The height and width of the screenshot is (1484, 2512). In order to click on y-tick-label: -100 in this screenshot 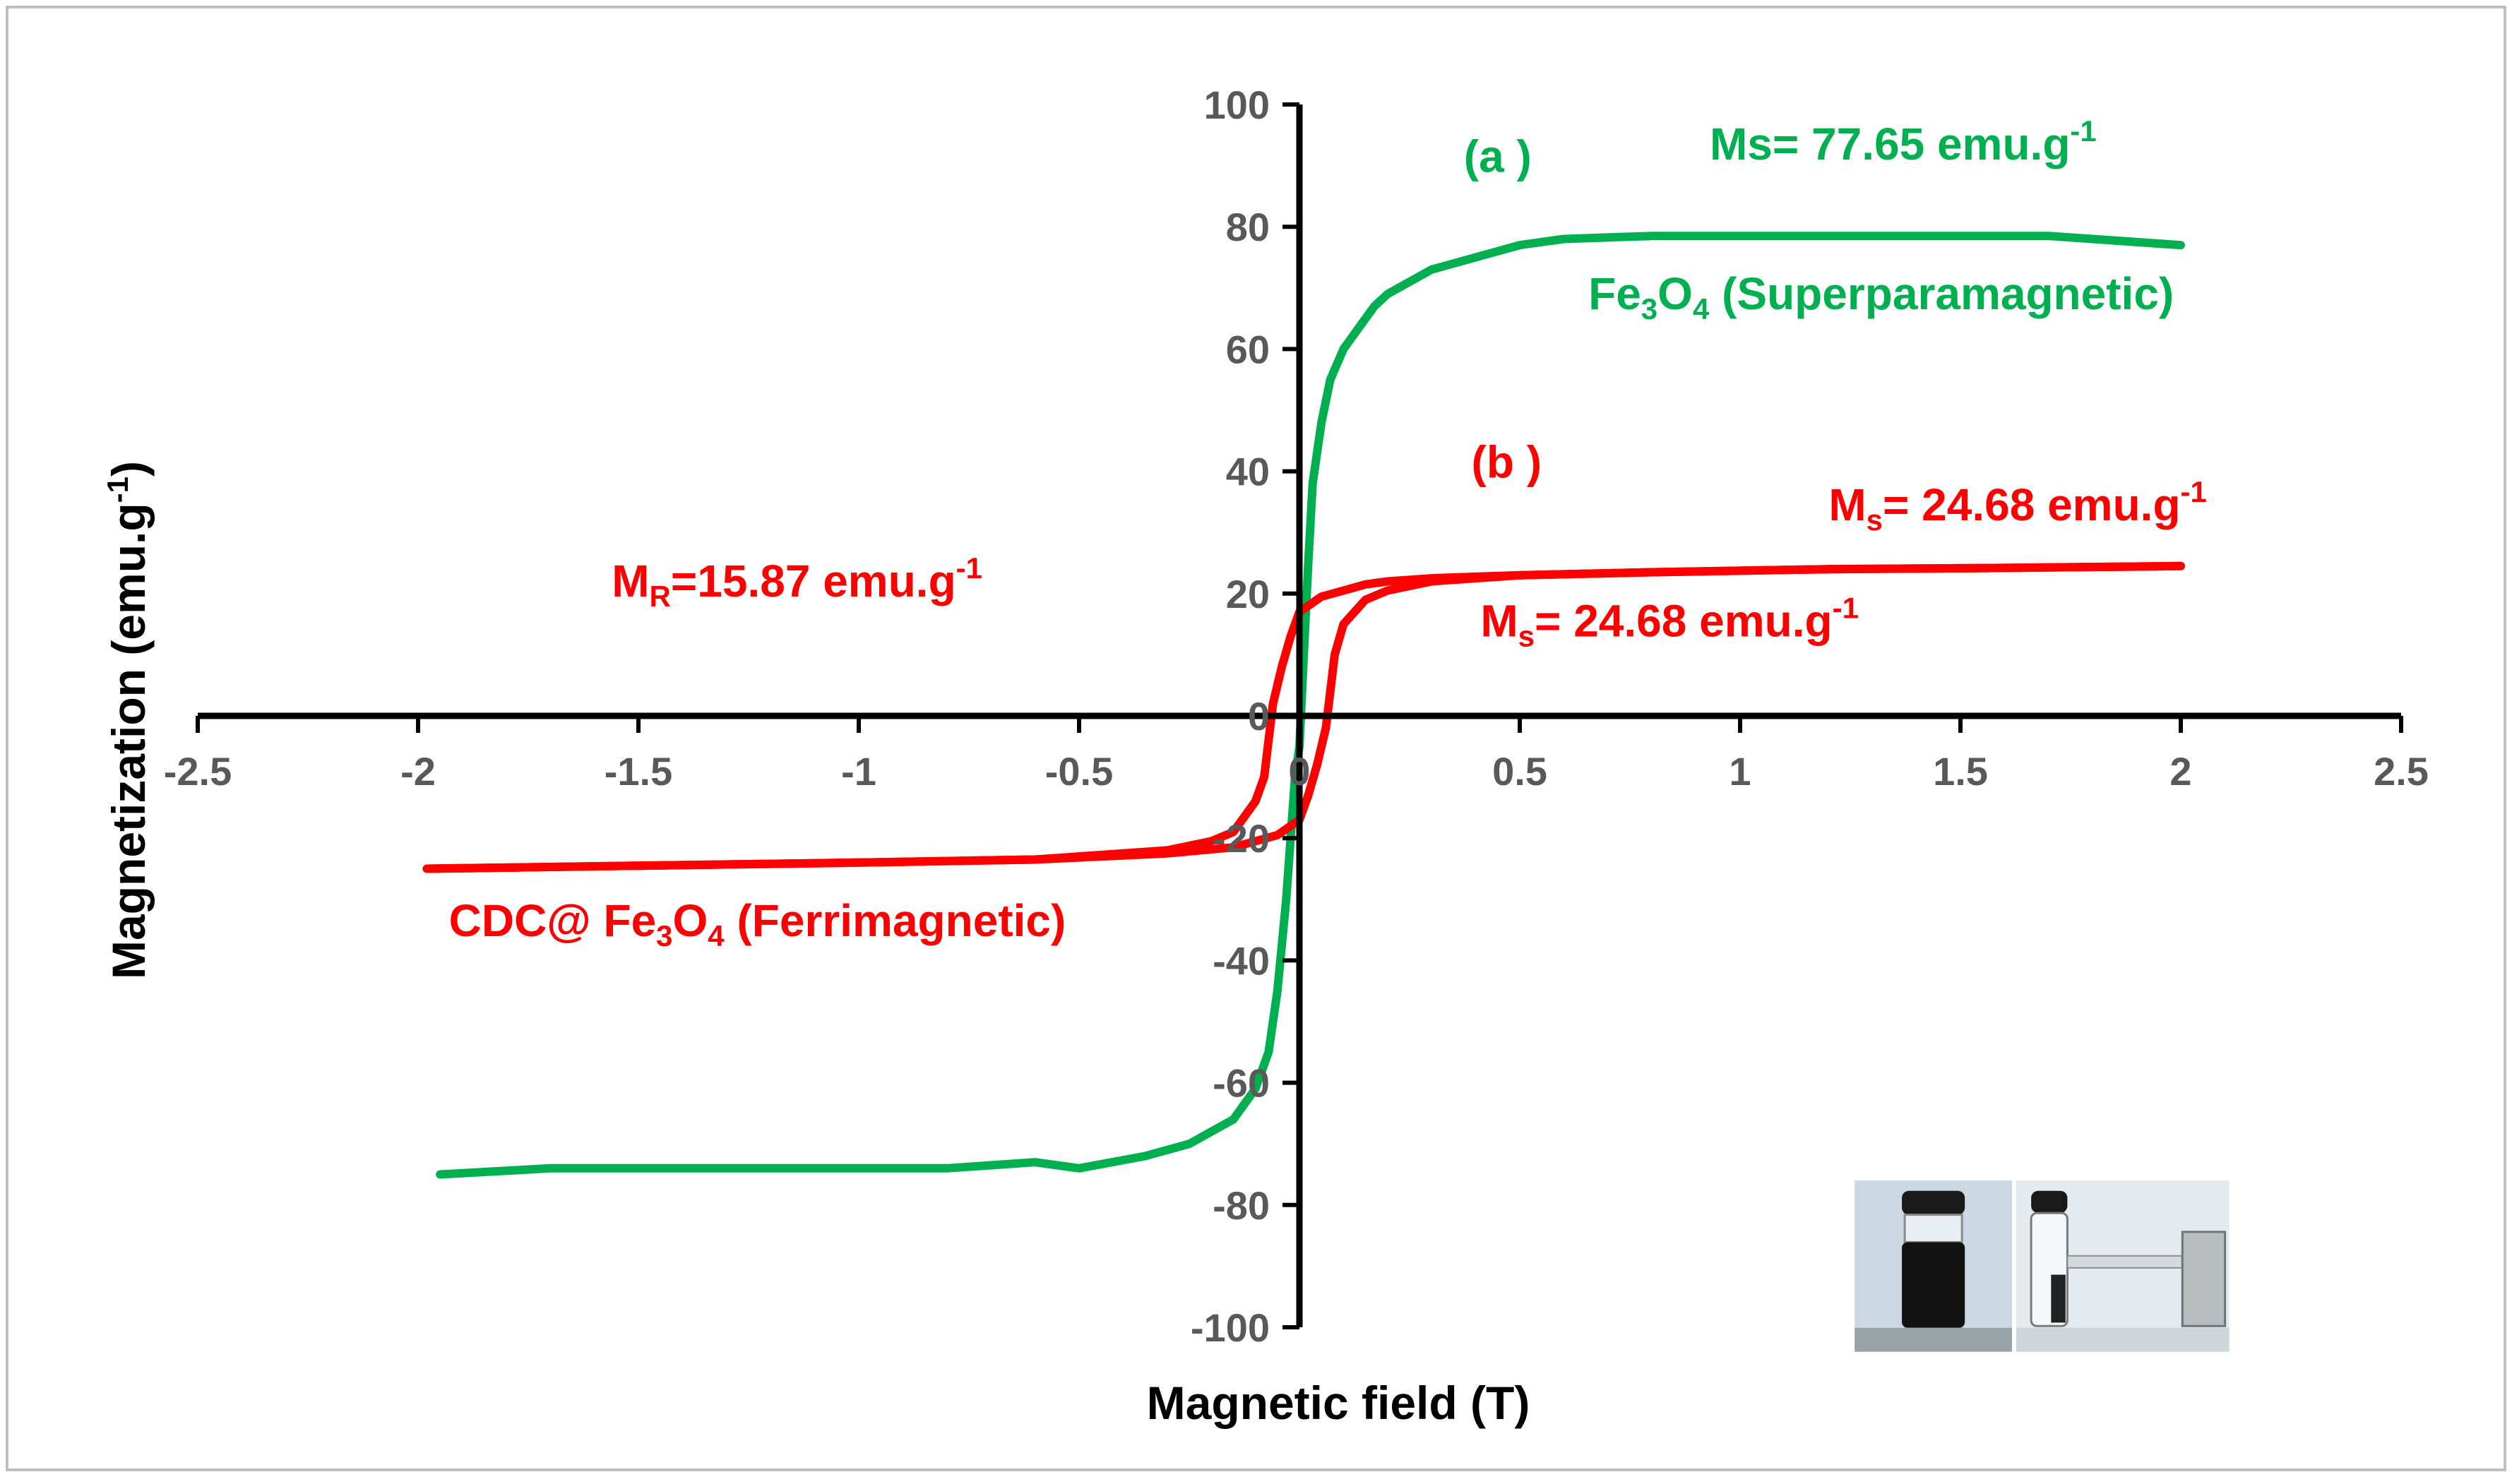, I will do `click(1230, 1327)`.